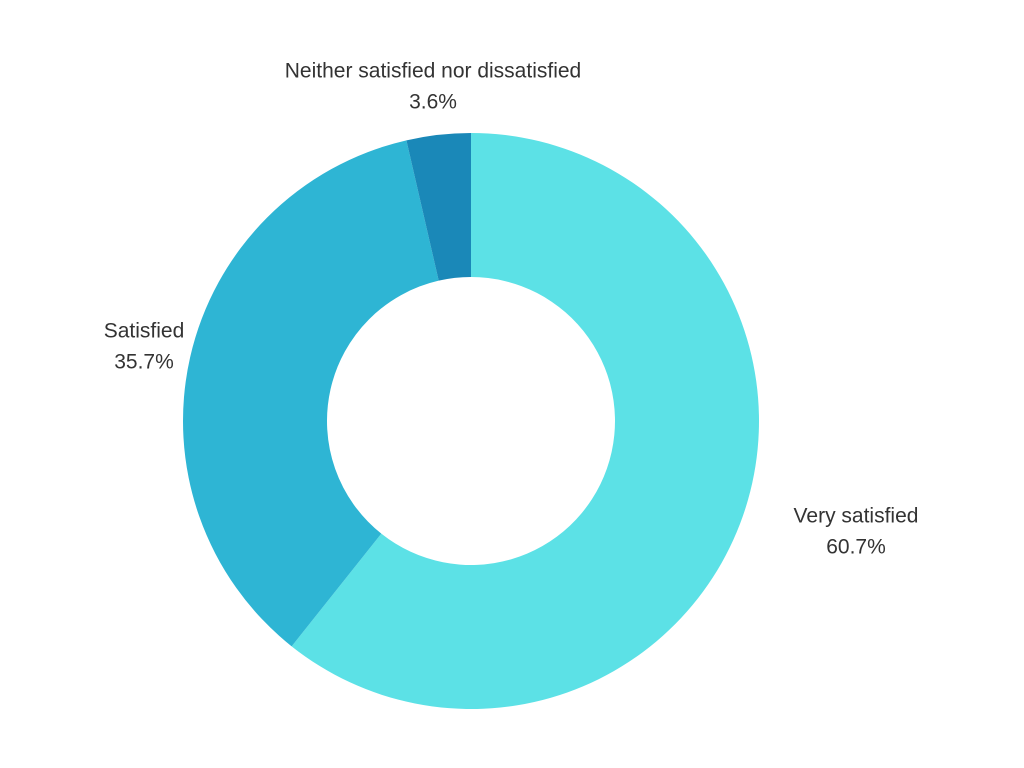 The image size is (1024, 768). Describe the element at coordinates (856, 547) in the screenshot. I see `slice-value-label: 60.7%` at that location.